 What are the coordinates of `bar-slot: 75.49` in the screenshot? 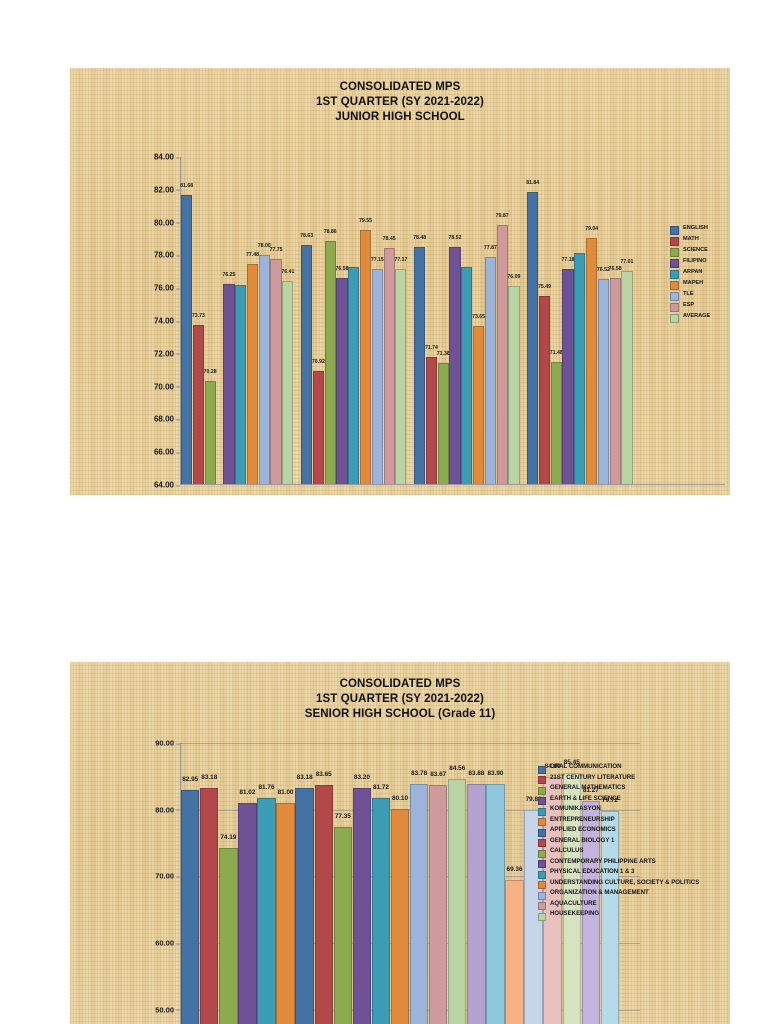 It's located at (544, 320).